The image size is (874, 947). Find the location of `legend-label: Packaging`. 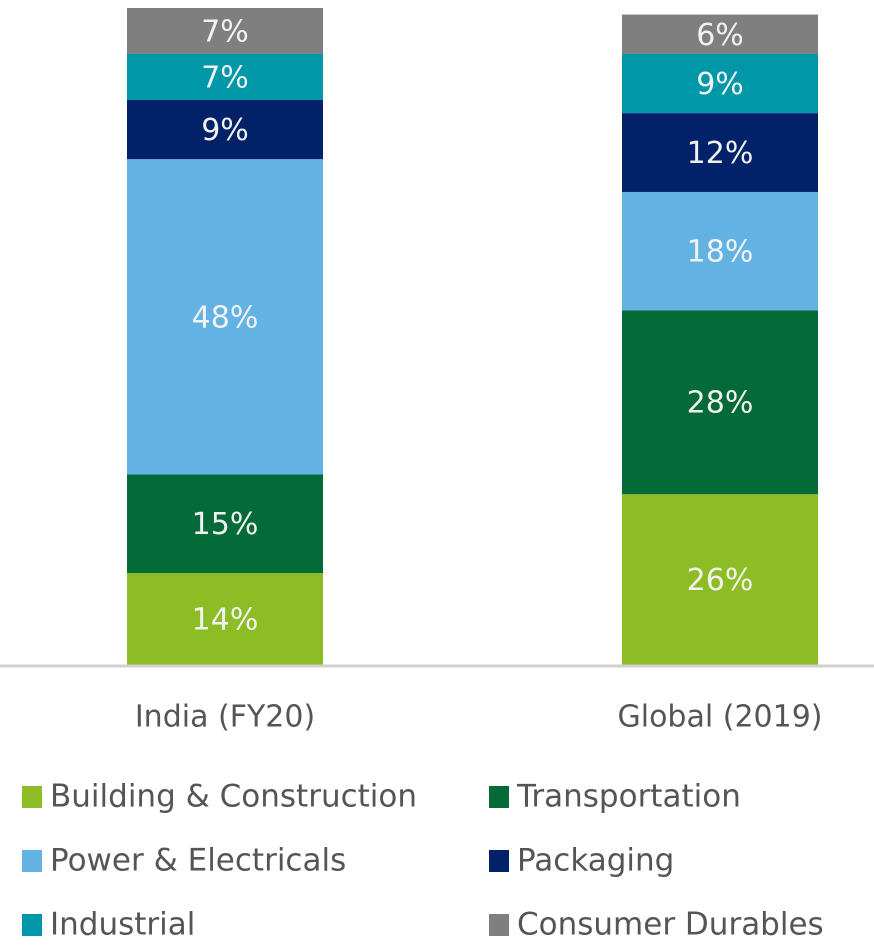

legend-label: Packaging is located at coordinates (595, 861).